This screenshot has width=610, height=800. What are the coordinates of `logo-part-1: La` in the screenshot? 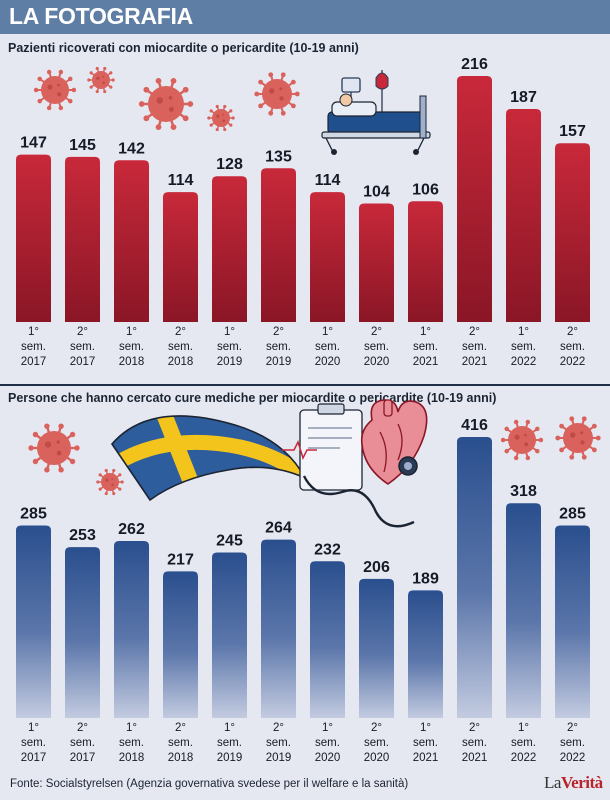 It's located at (552, 782).